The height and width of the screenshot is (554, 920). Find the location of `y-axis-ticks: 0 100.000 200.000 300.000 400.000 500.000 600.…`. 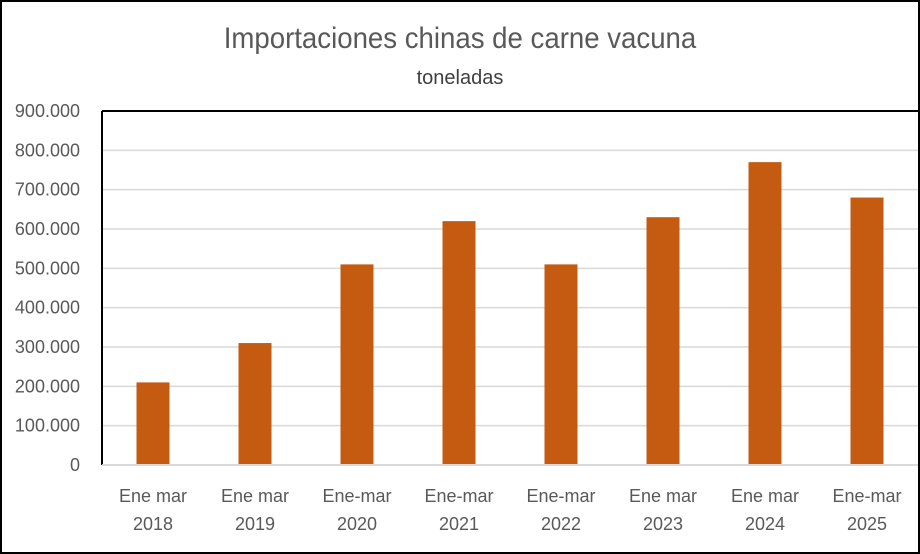

y-axis-ticks: 0 100.000 200.000 300.000 400.000 500.000 600.… is located at coordinates (47, 288).